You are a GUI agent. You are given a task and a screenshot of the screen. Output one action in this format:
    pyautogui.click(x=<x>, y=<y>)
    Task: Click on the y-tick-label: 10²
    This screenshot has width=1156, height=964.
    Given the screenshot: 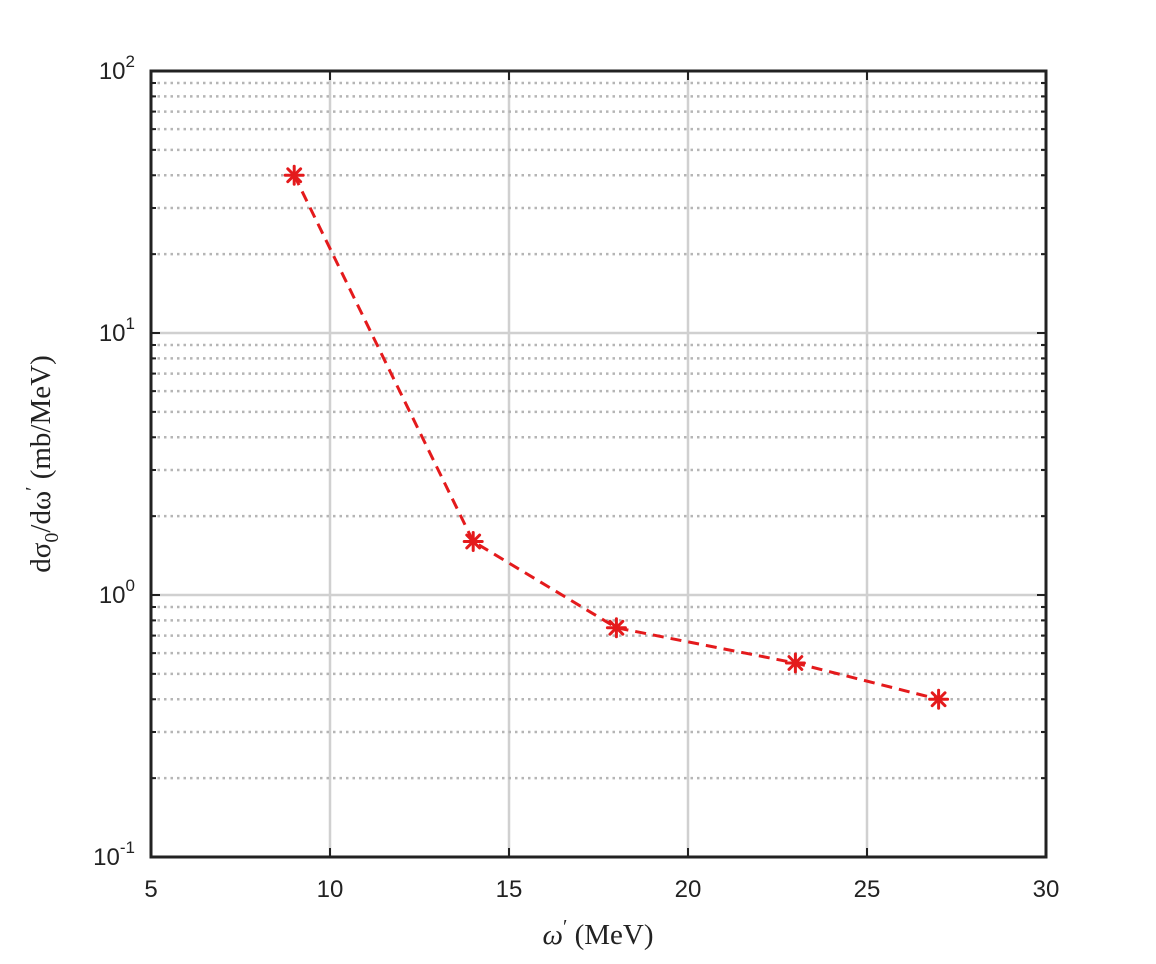 What is the action you would take?
    pyautogui.click(x=117, y=68)
    